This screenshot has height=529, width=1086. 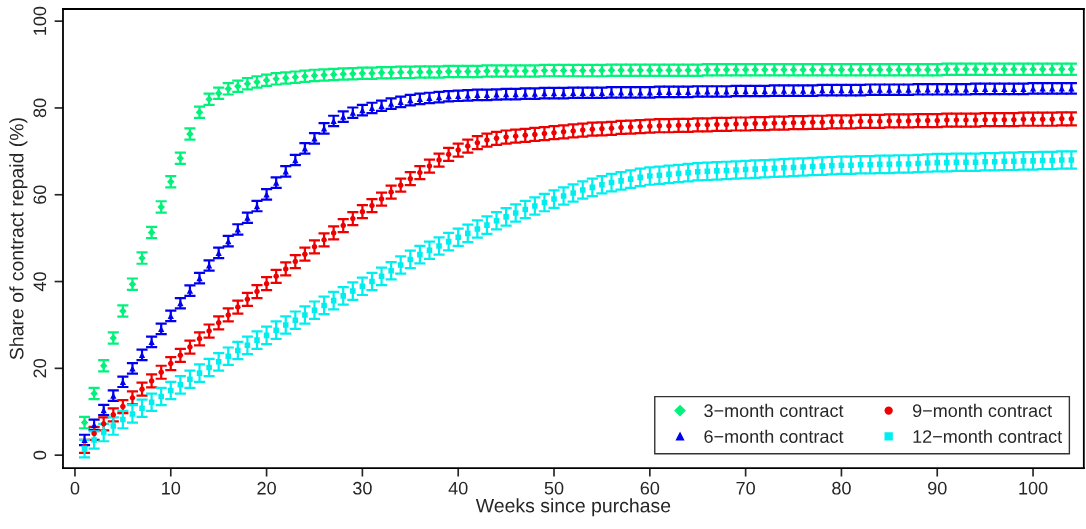 I want to click on x-tick-label: 100, so click(x=1033, y=488).